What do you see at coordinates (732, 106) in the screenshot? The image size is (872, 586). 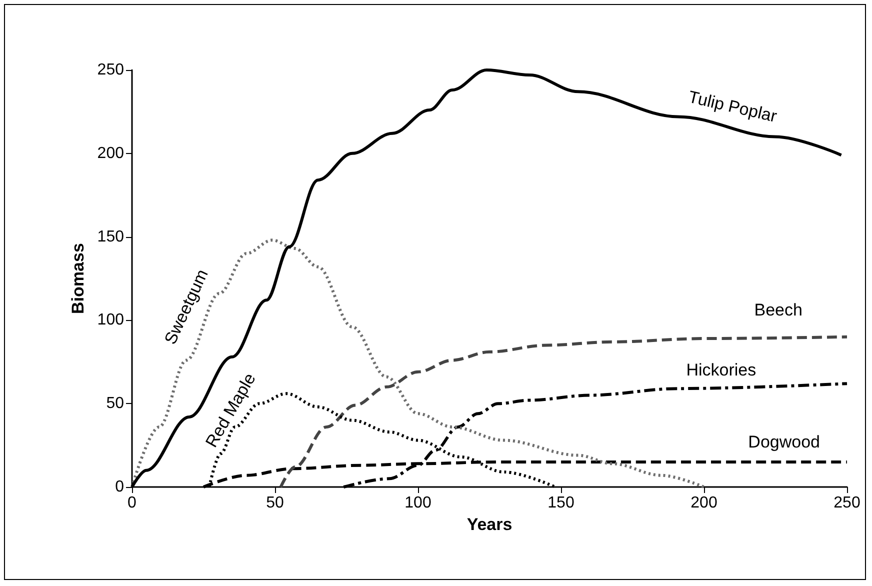 I see `text: Tulip Poplar` at bounding box center [732, 106].